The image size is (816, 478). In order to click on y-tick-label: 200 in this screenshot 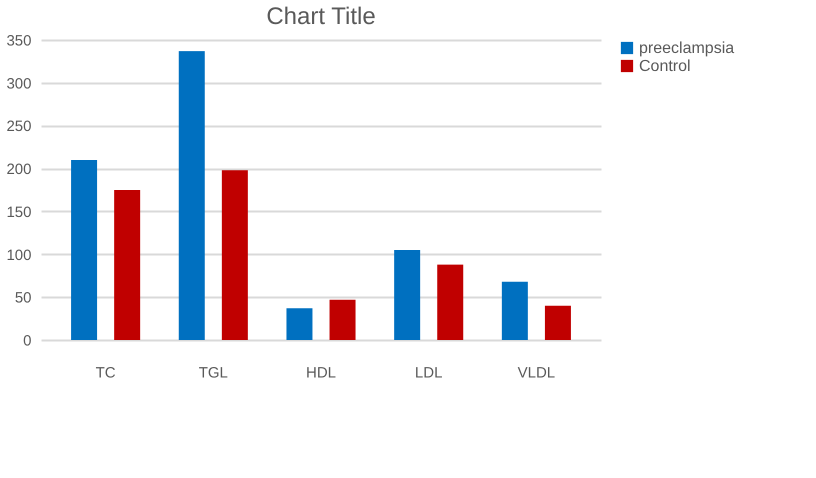, I will do `click(19, 169)`.